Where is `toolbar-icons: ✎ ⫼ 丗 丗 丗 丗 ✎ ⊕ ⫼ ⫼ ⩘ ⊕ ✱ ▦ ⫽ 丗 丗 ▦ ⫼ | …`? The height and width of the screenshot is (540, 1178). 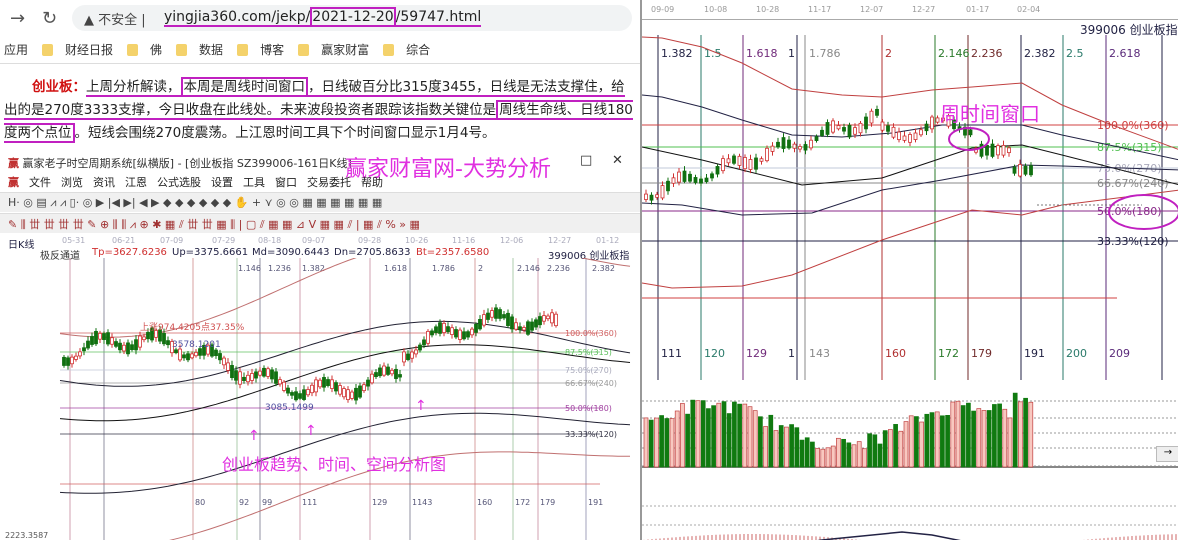
toolbar-icons: ✎ ⫼ 丗 丗 丗 丗 ✎ ⊕ ⫼ ⫼ ⩘ ⊕ ✱ ▦ ⫽ 丗 丗 ▦ ⫼ | … is located at coordinates (214, 224).